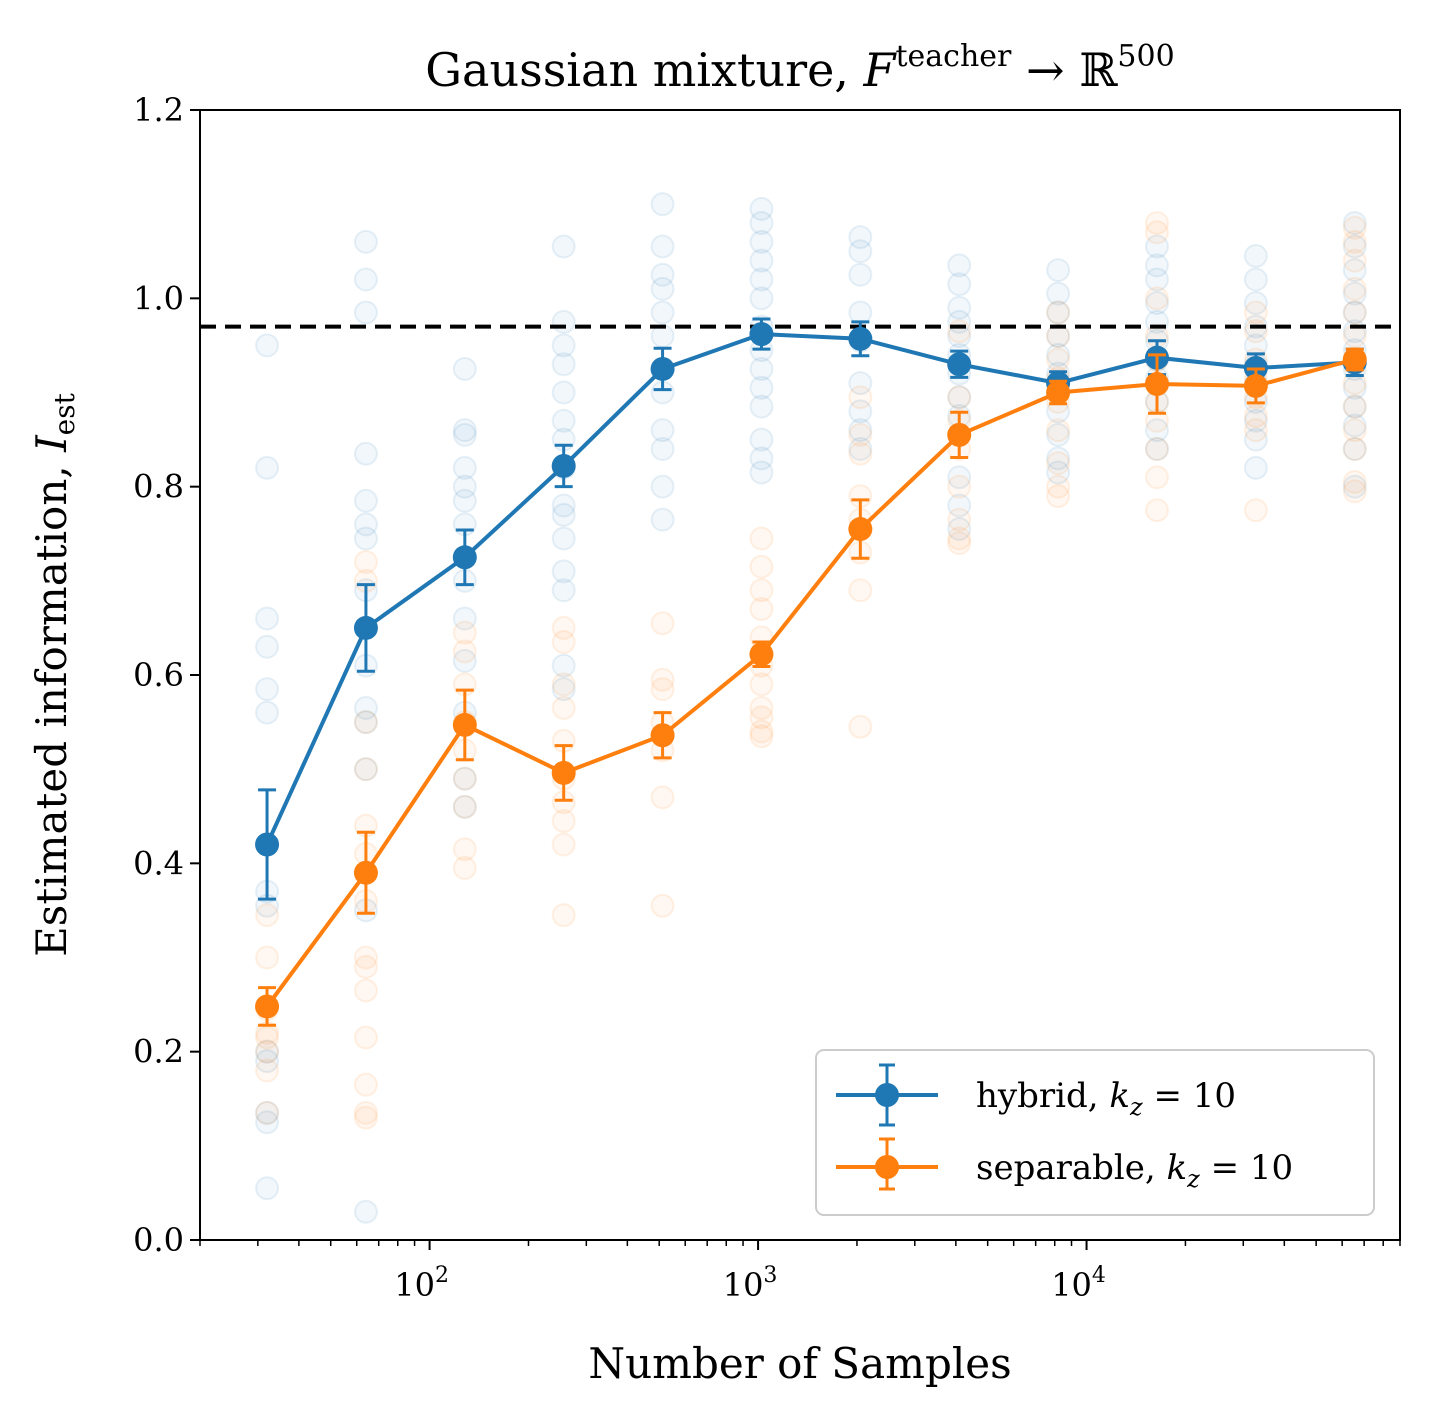 The height and width of the screenshot is (1424, 1430). What do you see at coordinates (442, 1275) in the screenshot?
I see `x-tick-exponent: 2` at bounding box center [442, 1275].